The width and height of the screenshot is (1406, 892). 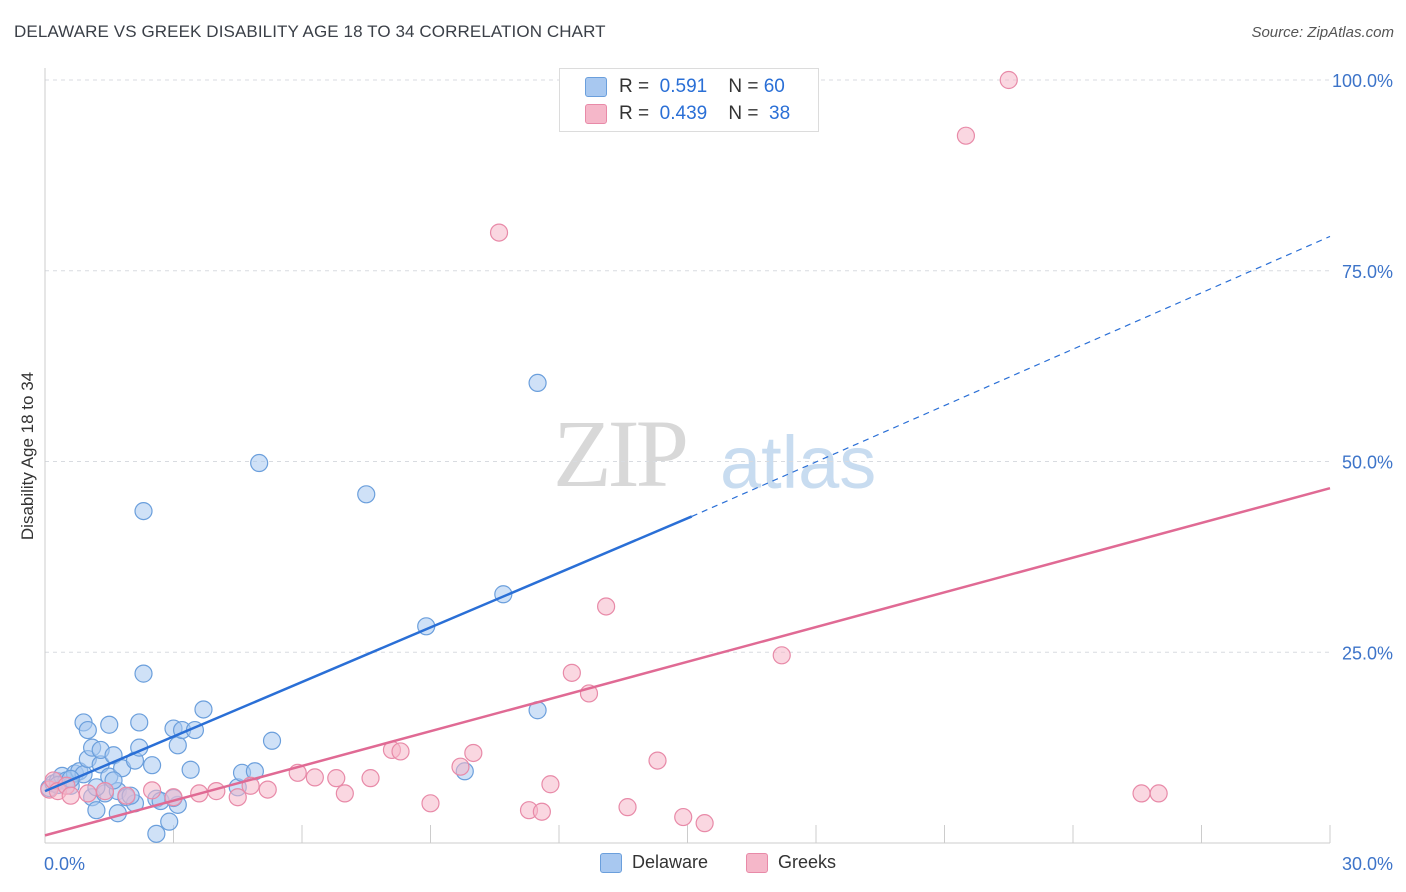 What do you see at coordinates (1322, 32) in the screenshot?
I see `chart-source: Source: ZipAtlas.com` at bounding box center [1322, 32].